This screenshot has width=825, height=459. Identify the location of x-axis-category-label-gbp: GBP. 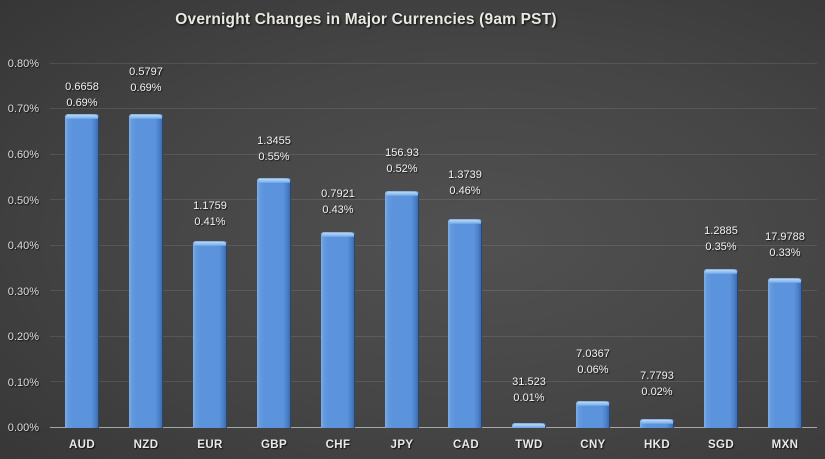
(274, 445).